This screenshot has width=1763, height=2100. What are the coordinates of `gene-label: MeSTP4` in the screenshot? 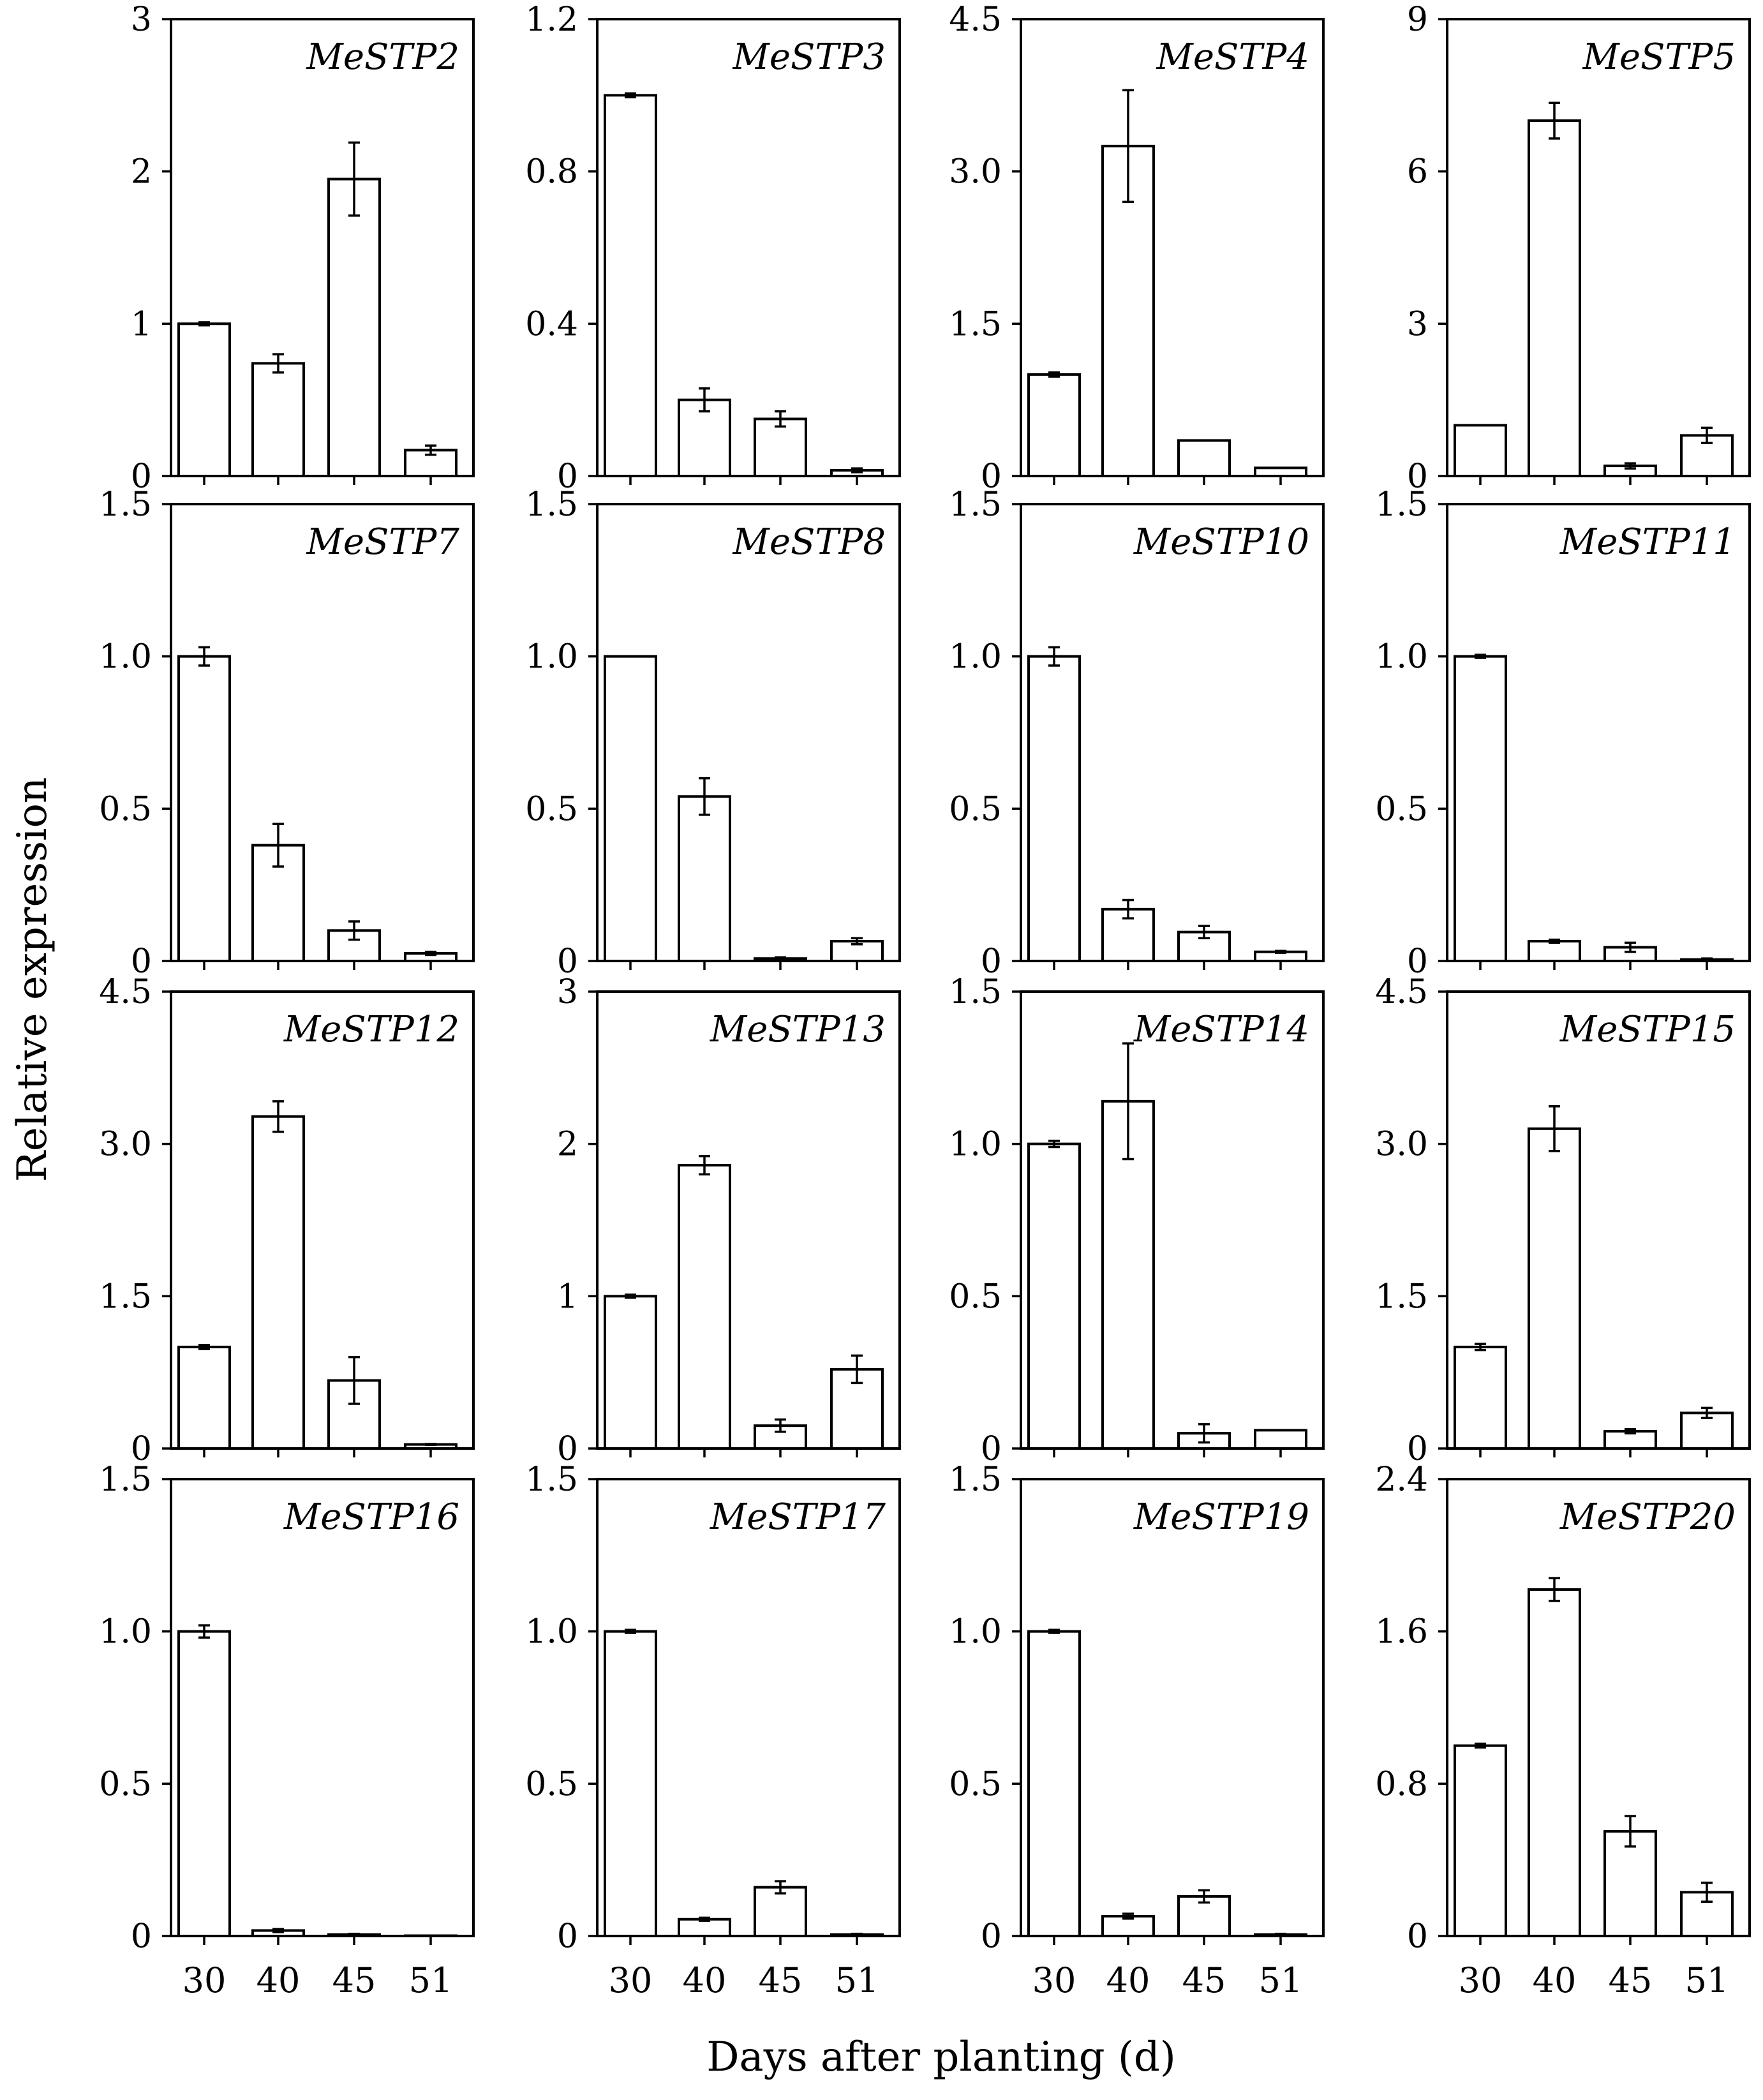 It's located at (1232, 57).